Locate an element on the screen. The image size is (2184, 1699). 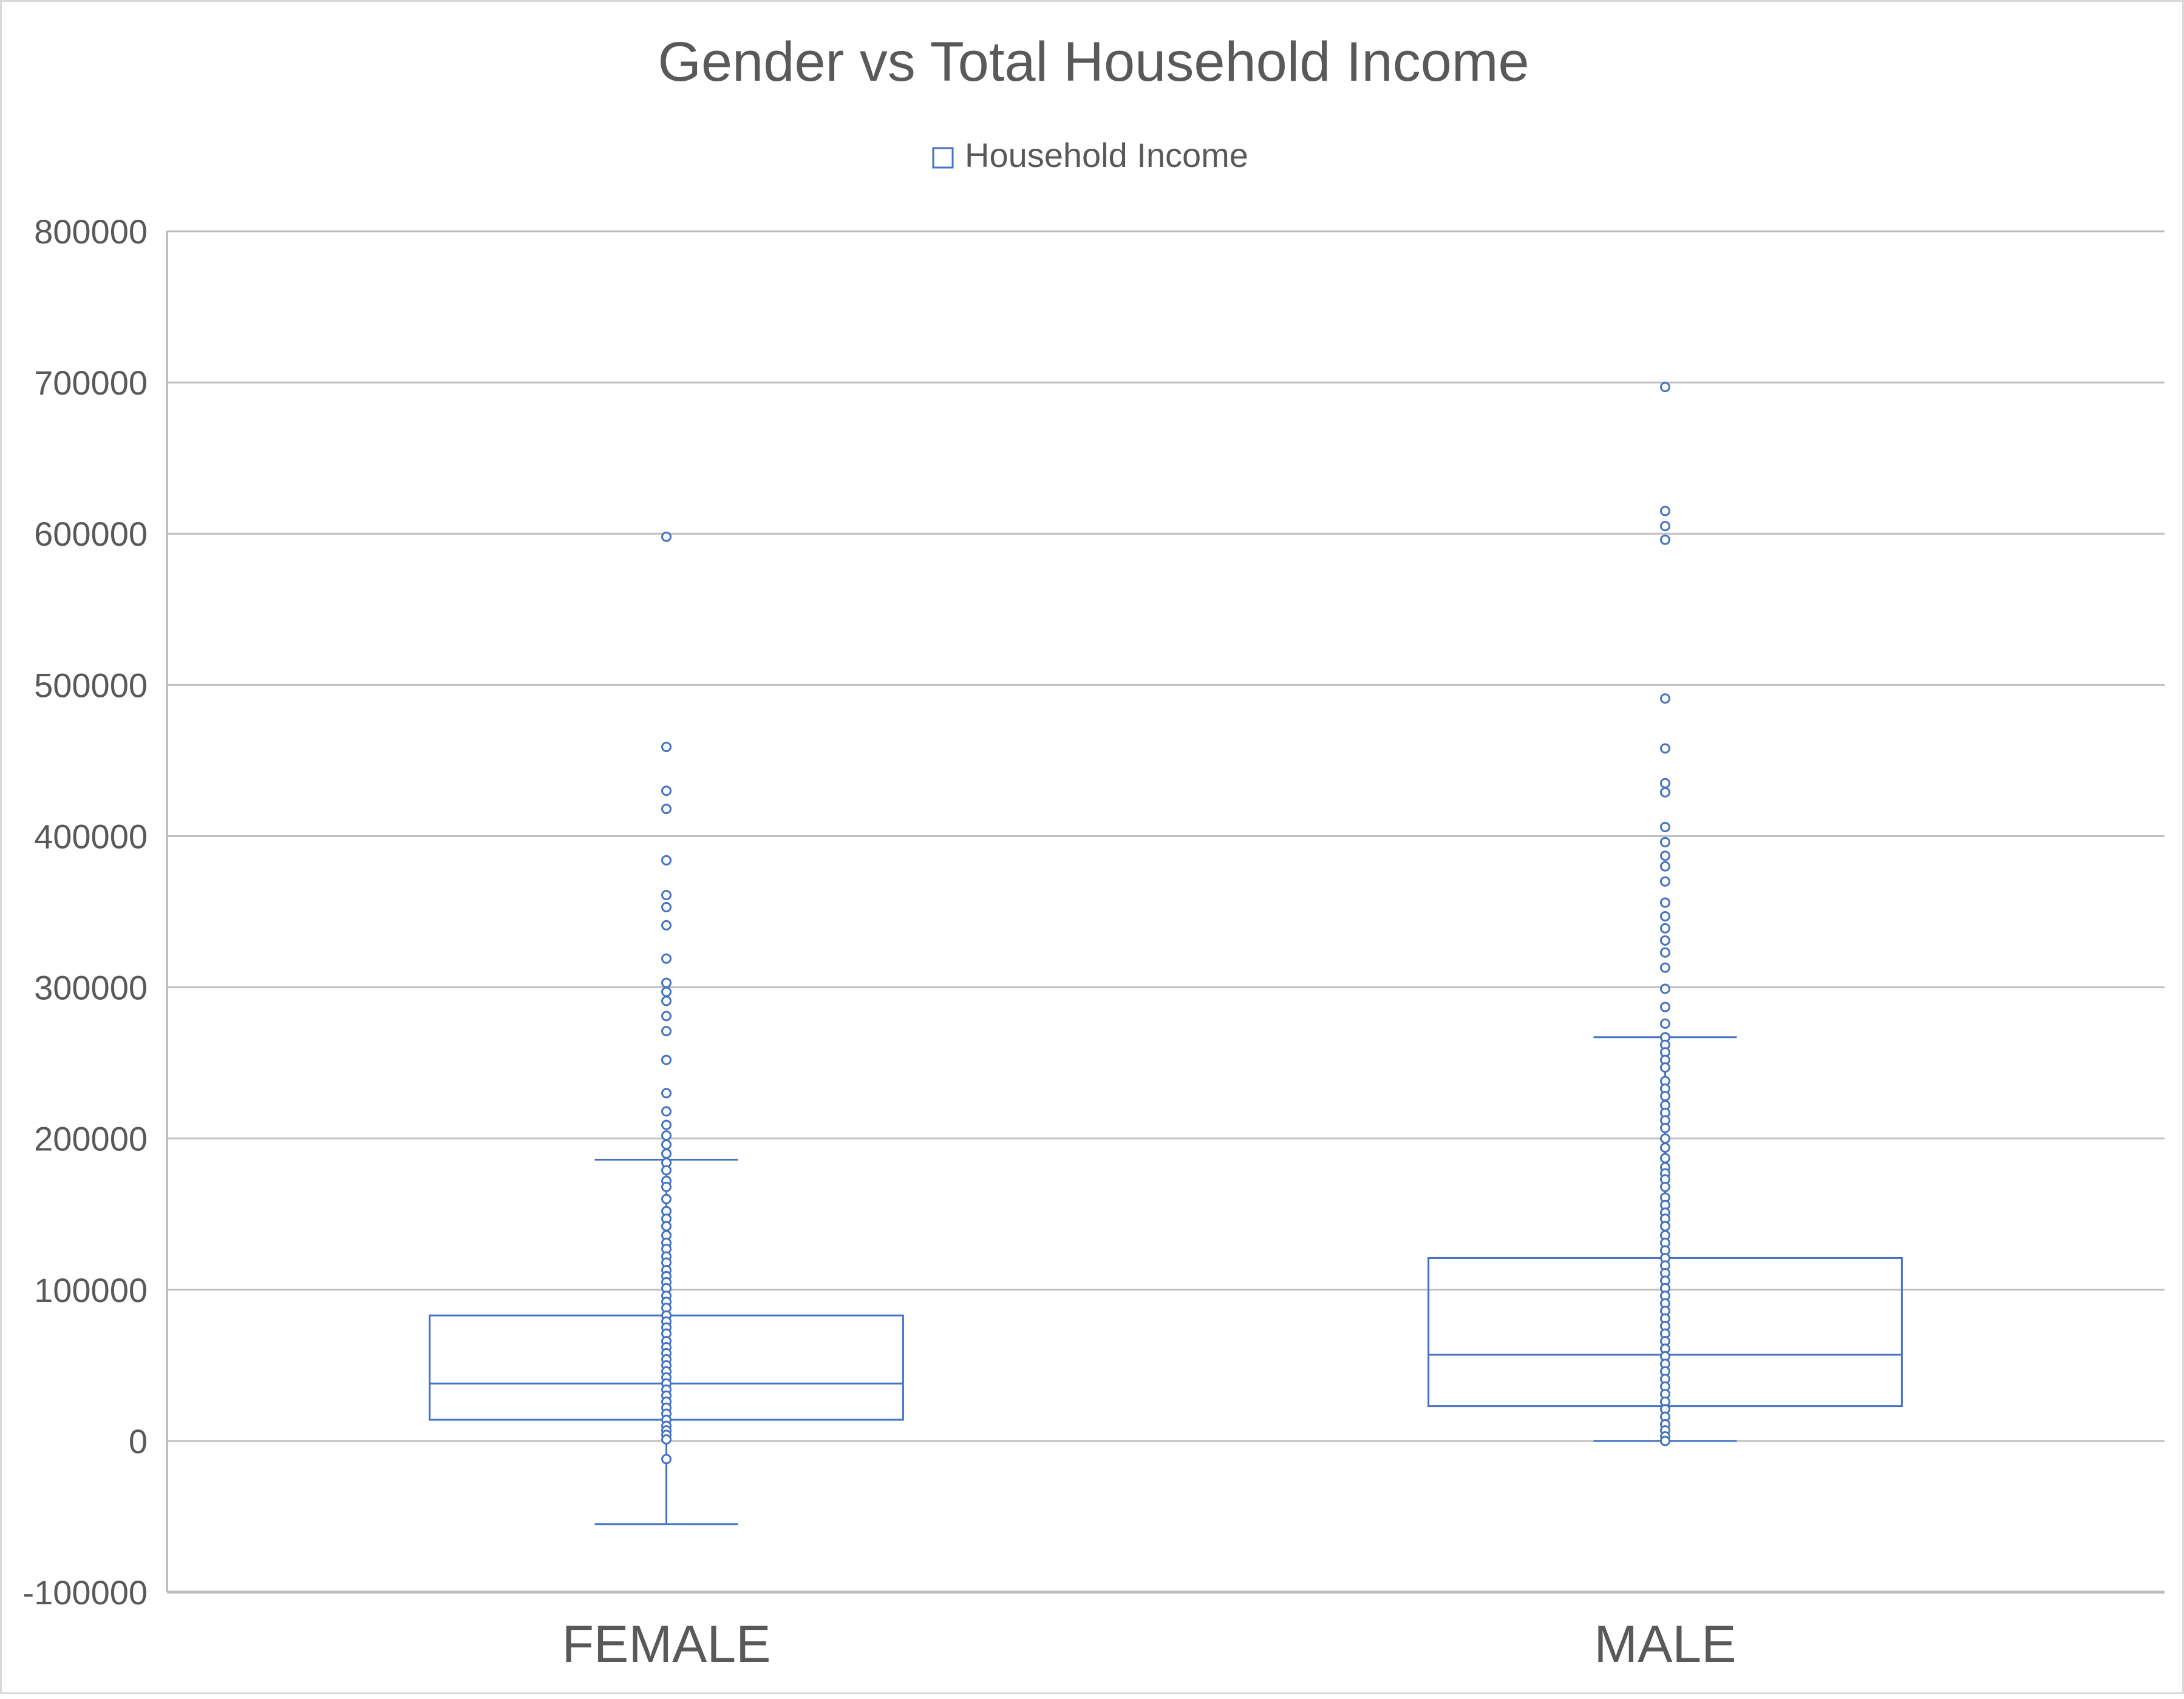
legend-swatch is located at coordinates (943, 158).